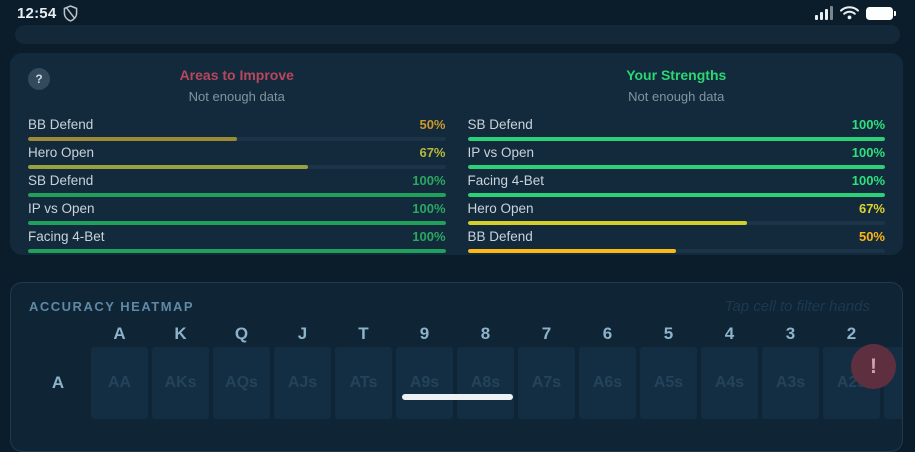 The width and height of the screenshot is (915, 452). Describe the element at coordinates (180, 383) in the screenshot. I see `hand-cell-aks: AKs` at that location.